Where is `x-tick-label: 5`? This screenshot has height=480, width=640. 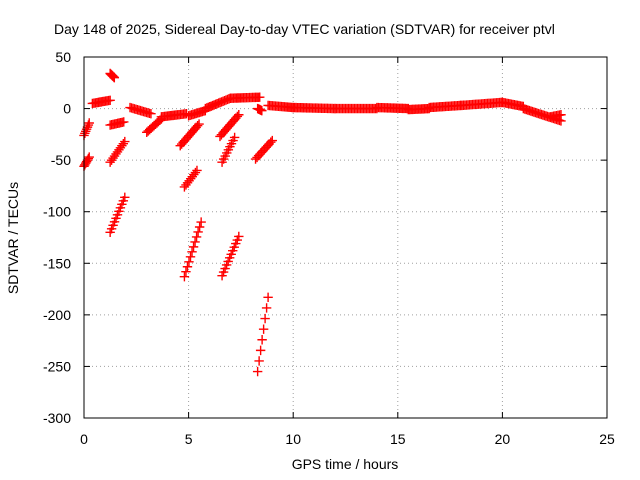
x-tick-label: 5 is located at coordinates (189, 439).